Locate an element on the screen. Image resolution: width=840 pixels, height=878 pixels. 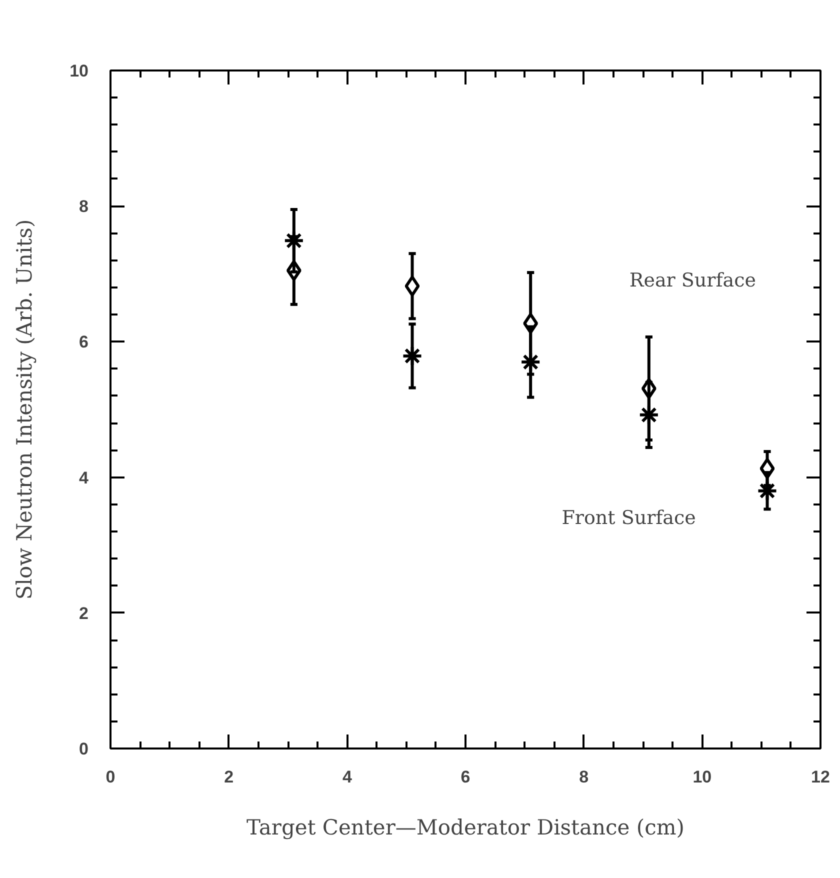
y-tick-label: 0 is located at coordinates (84, 749).